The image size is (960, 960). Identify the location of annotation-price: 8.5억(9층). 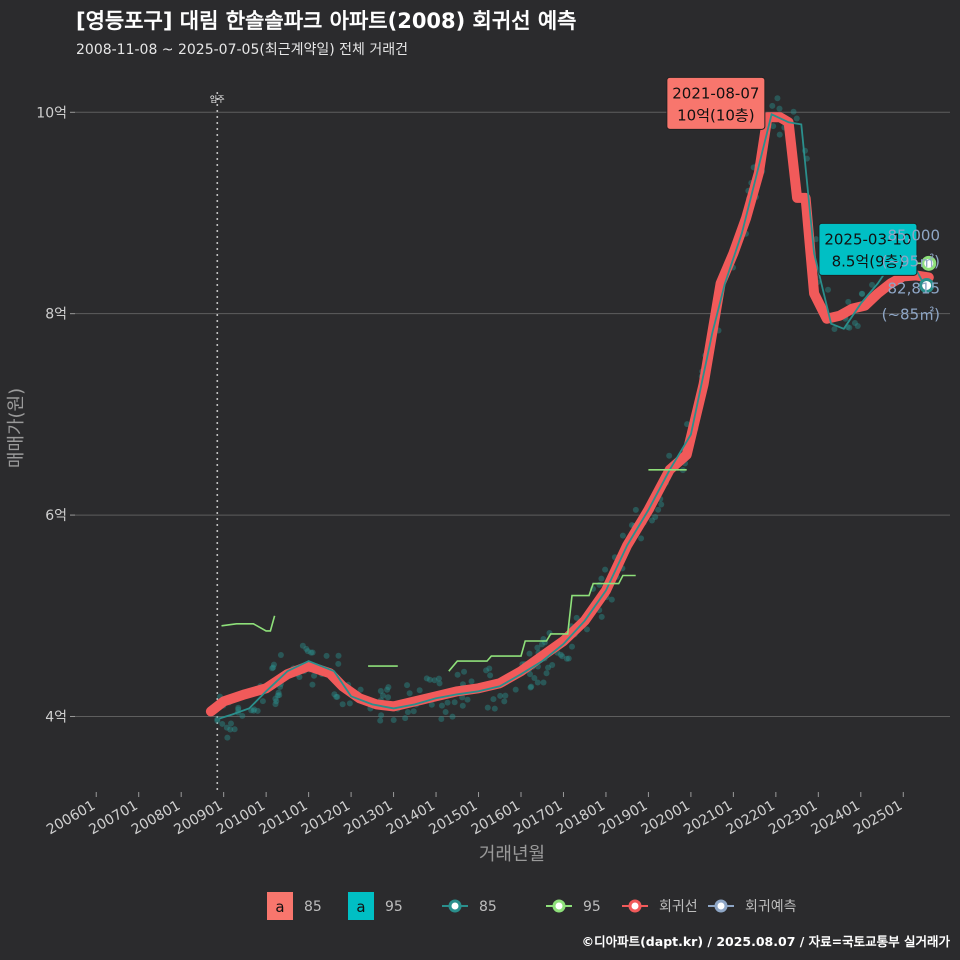
(868, 261).